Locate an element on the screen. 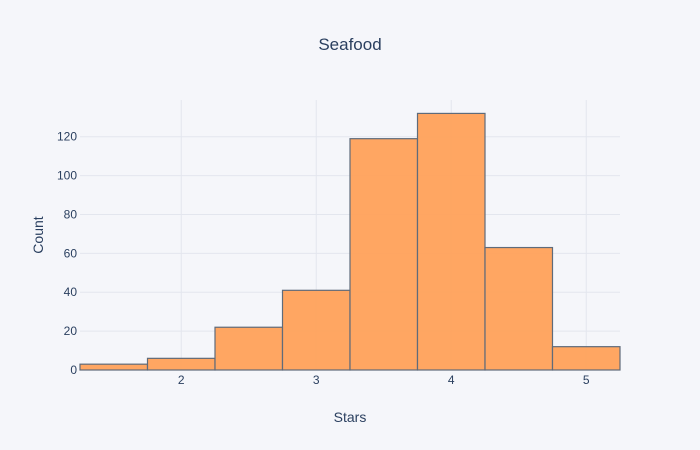 This screenshot has width=700, height=450. y-tick-label: 100 is located at coordinates (67, 176).